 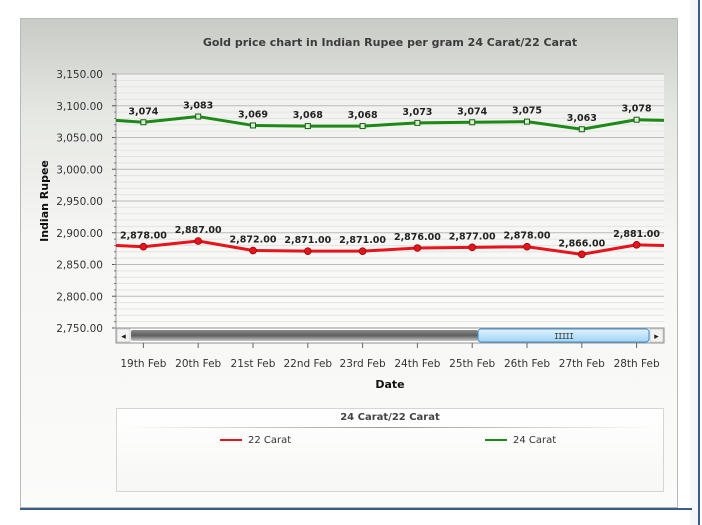 I want to click on x-tick-label: 28th Feb, so click(x=637, y=364).